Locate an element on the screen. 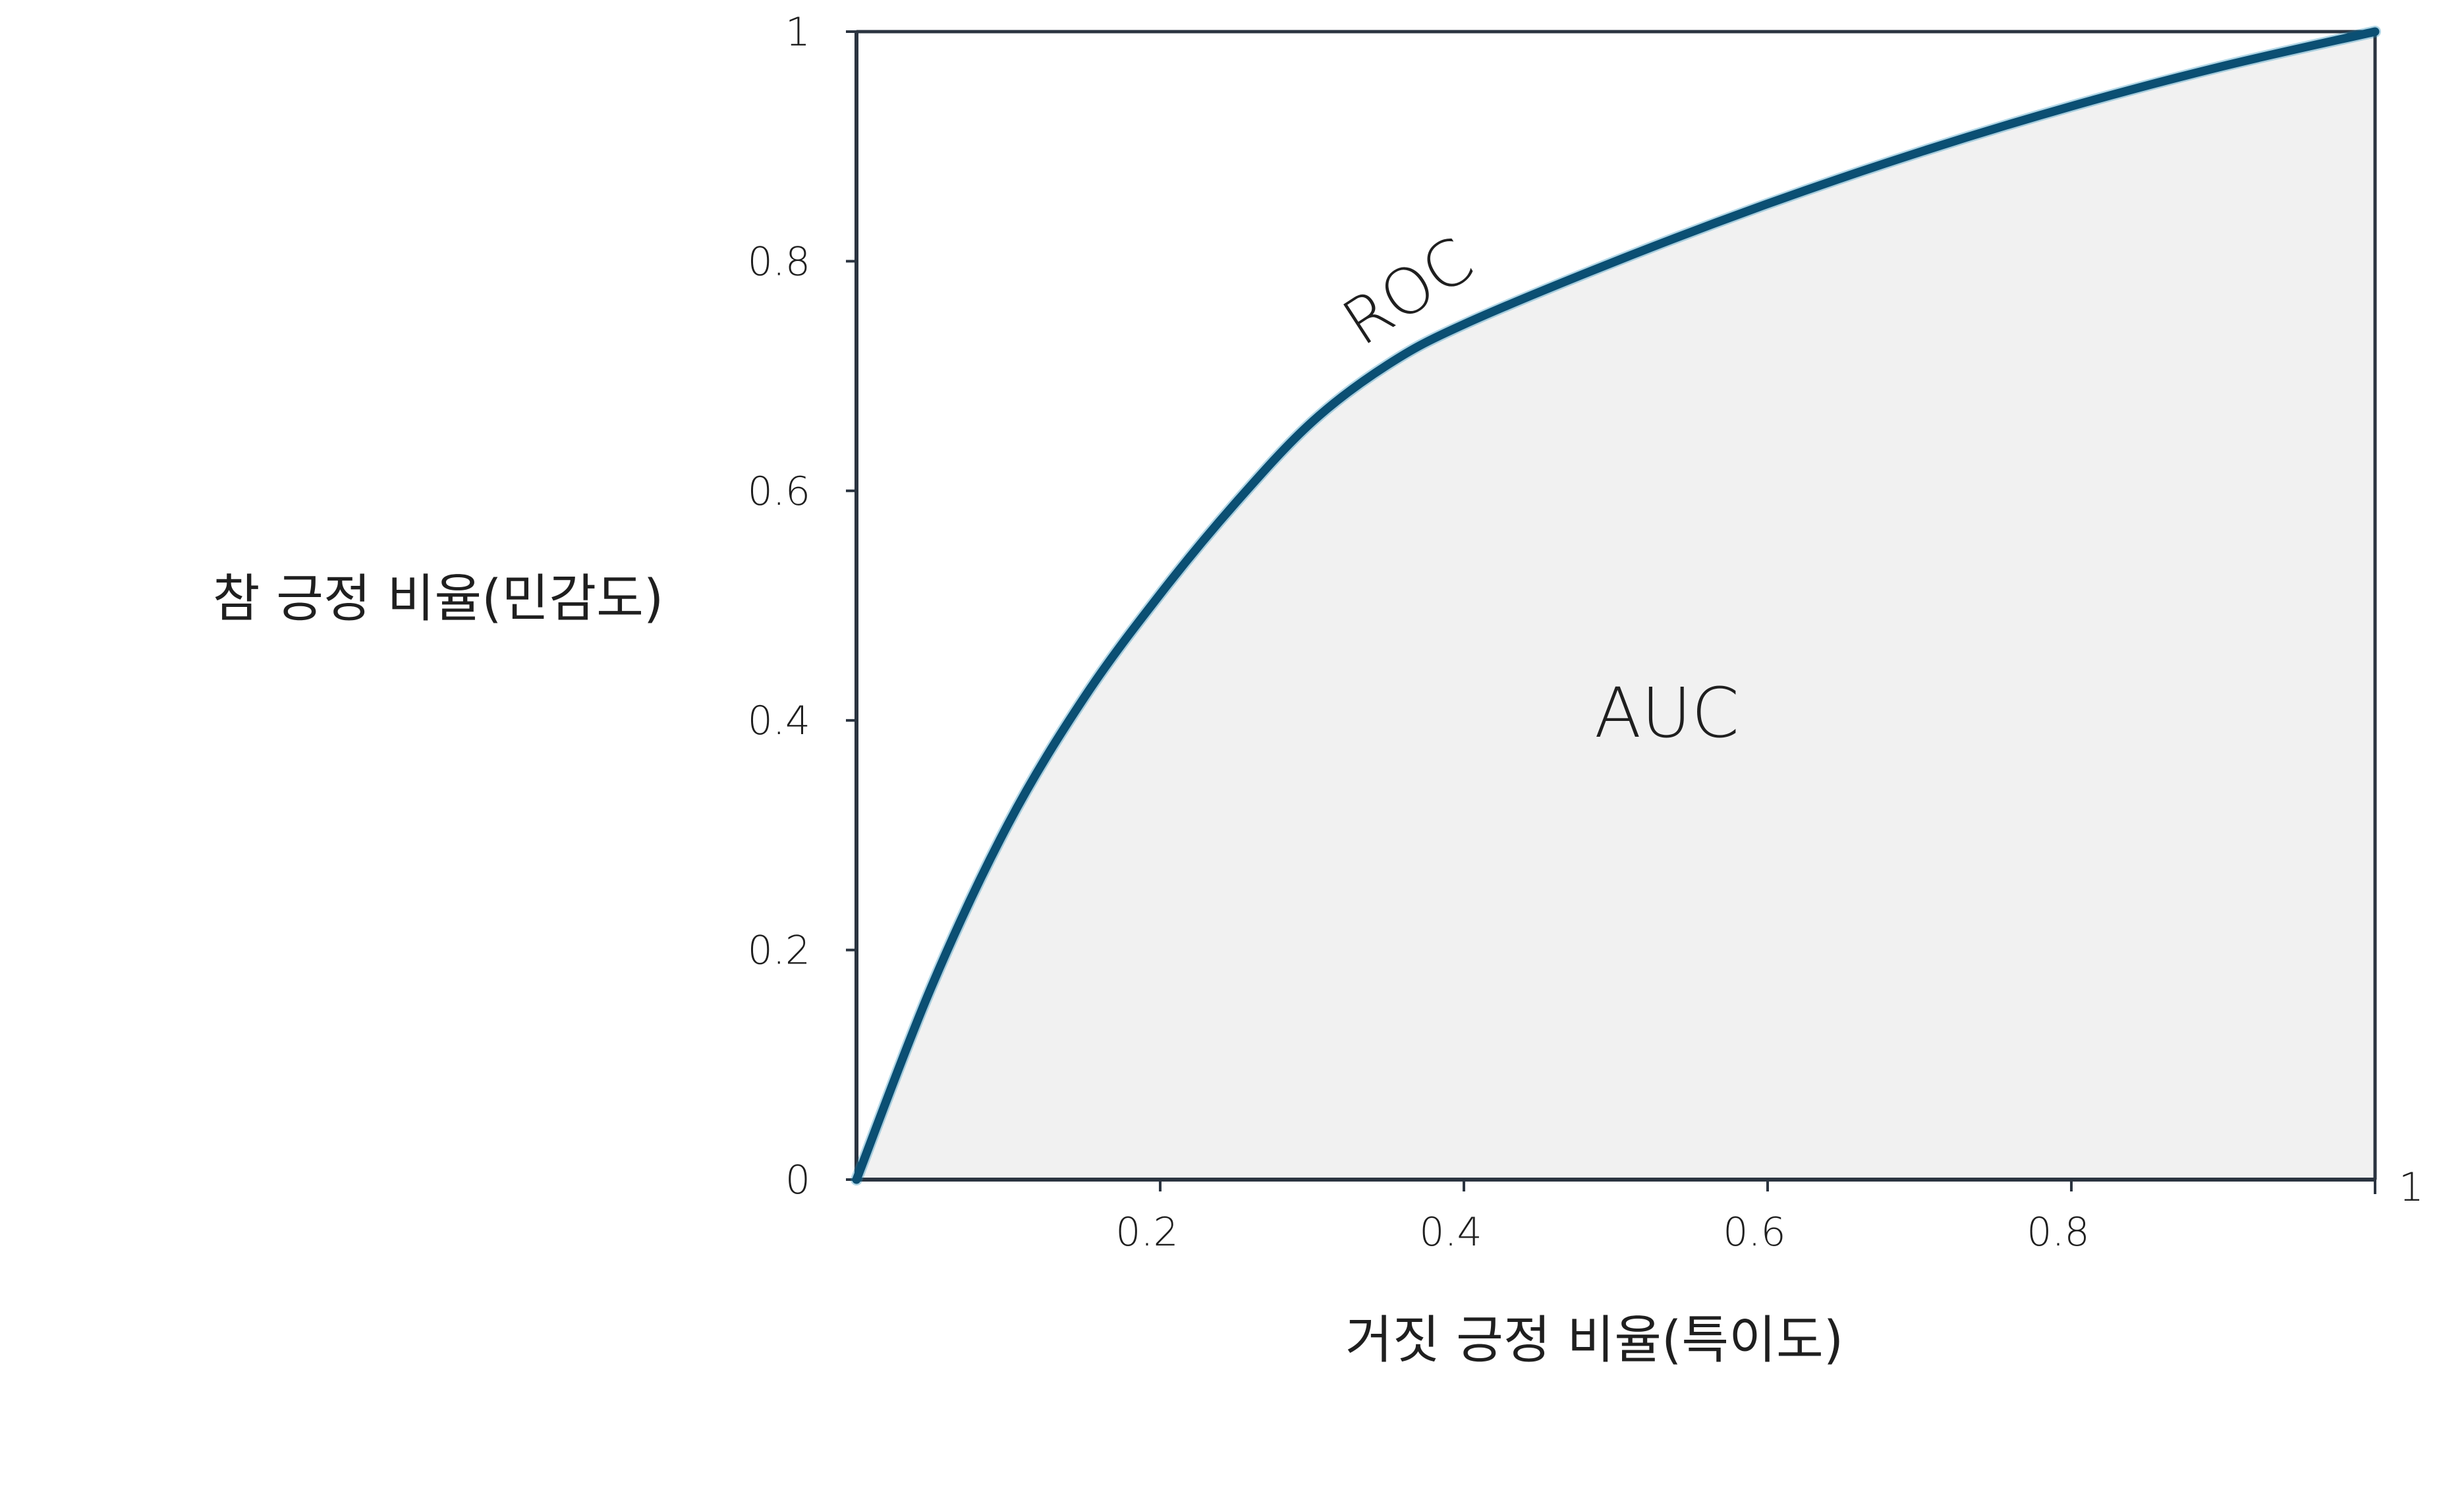 Image resolution: width=2464 pixels, height=1488 pixels. y-tick-label: 0.6 is located at coordinates (779, 492).